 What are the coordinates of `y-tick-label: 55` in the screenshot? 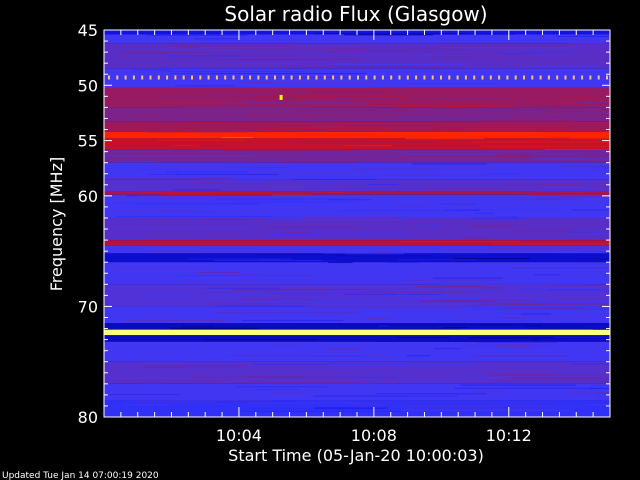 It's located at (88, 141).